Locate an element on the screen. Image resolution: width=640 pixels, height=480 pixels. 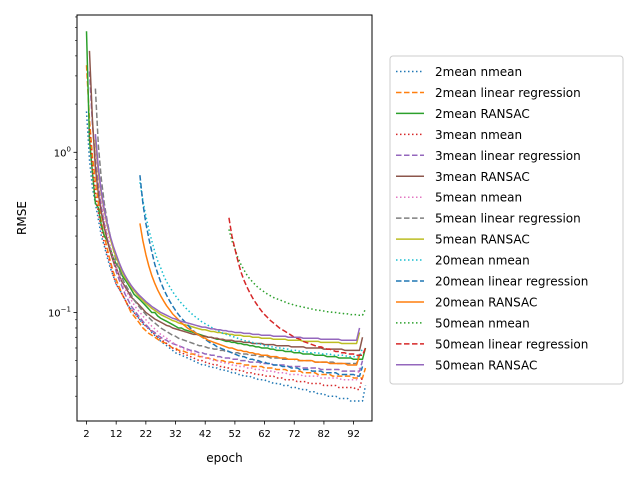
legend-label-2mean-nmean: 2mean nmean is located at coordinates (478, 72).